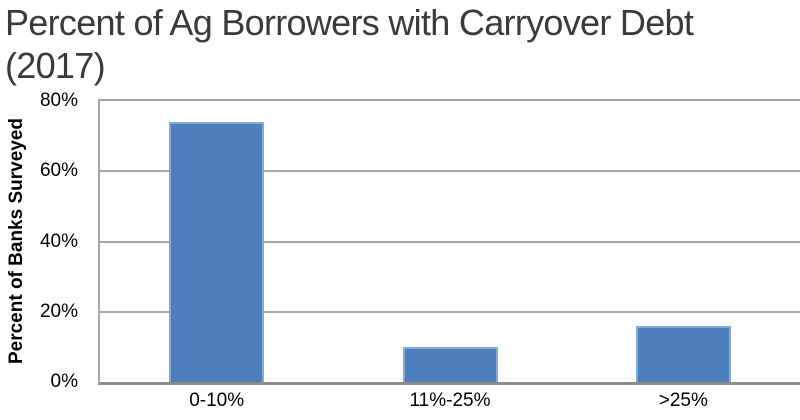  I want to click on x-tick-label: 11%-25%, so click(450, 400).